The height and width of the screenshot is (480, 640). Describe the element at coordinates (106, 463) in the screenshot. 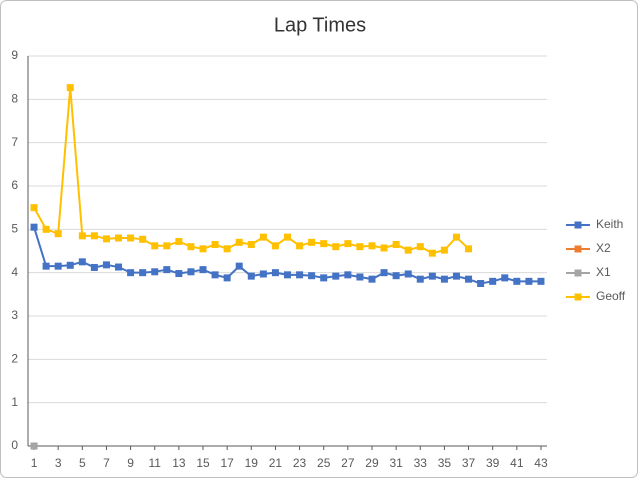

I see `x-tick-label: 7` at that location.